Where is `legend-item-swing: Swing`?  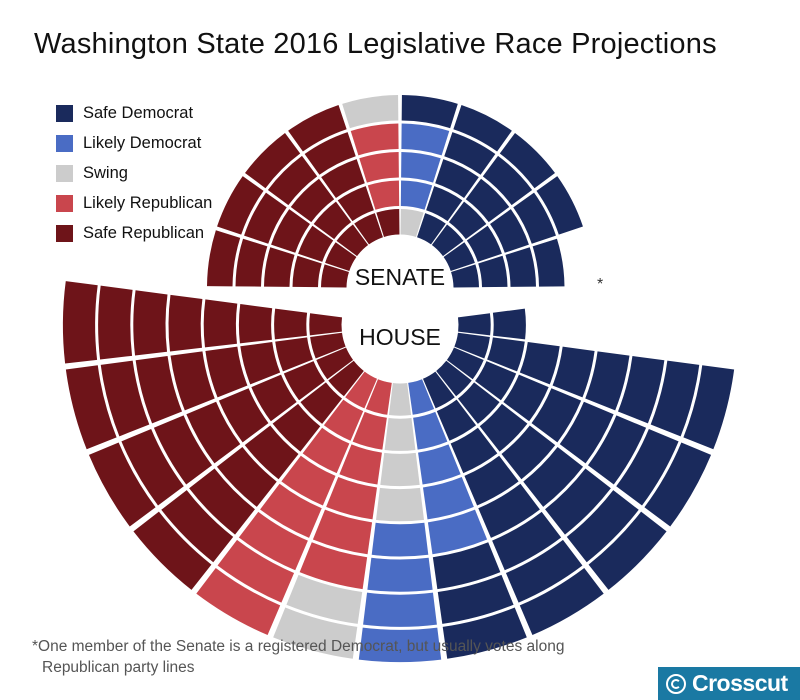 legend-item-swing: Swing is located at coordinates (134, 173).